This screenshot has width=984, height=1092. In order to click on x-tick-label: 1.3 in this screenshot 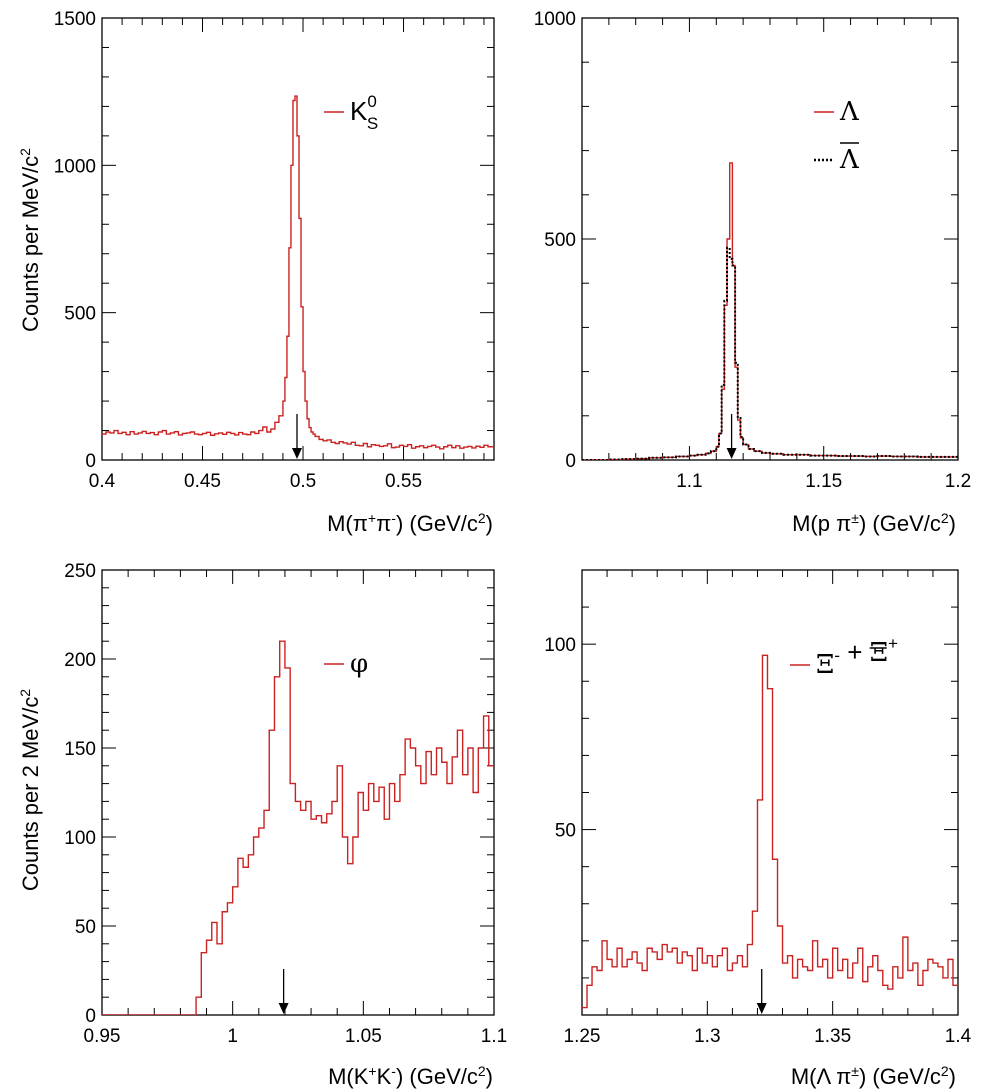, I will do `click(707, 1036)`.